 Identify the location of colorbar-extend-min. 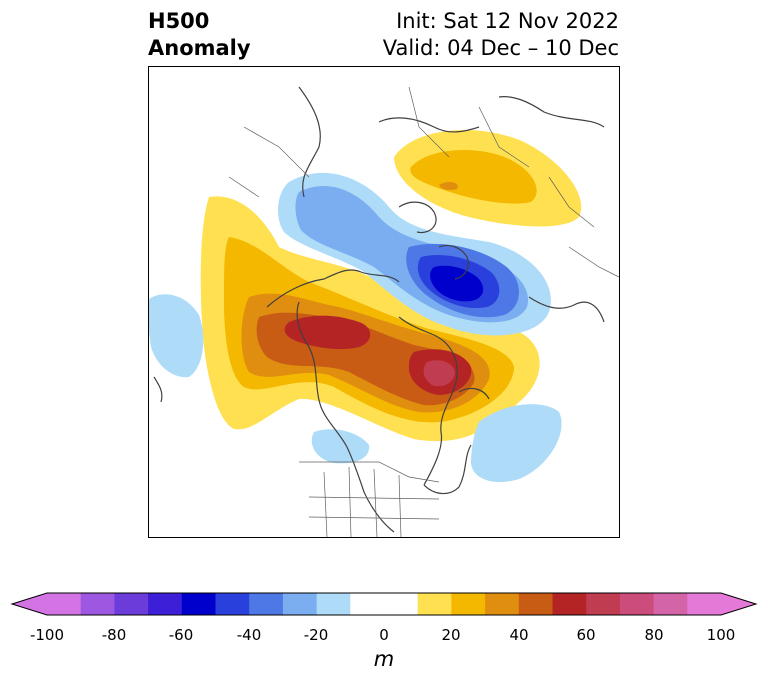
(29, 604).